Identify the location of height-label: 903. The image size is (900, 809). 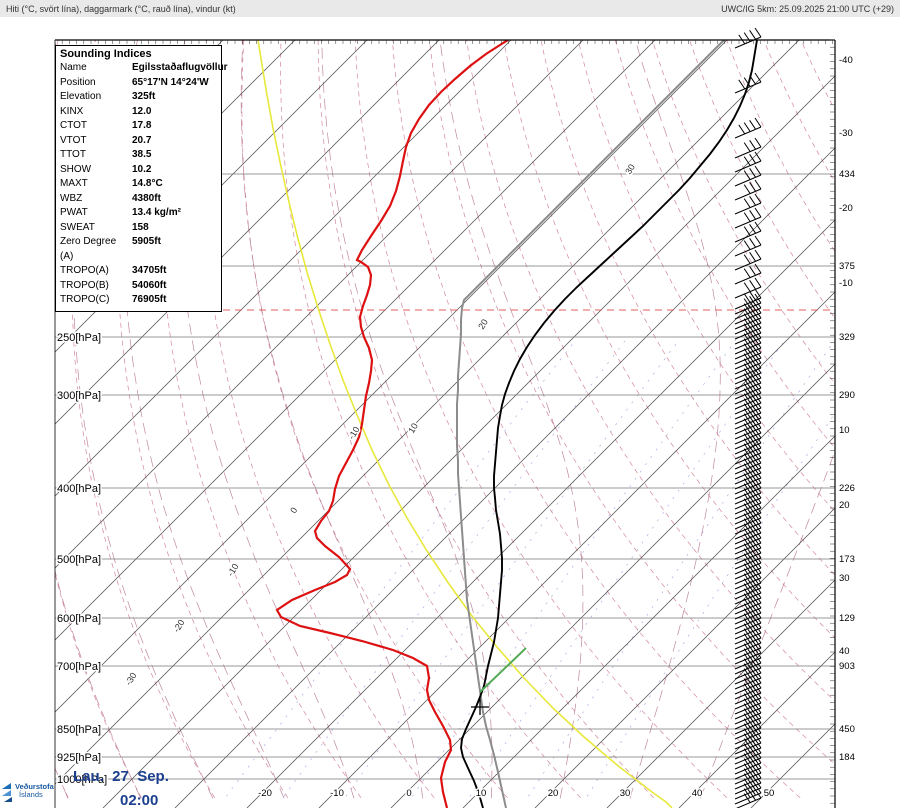
(847, 666).